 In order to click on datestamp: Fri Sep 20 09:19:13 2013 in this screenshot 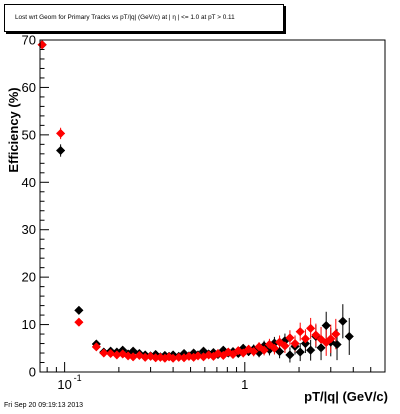, I will do `click(44, 405)`.